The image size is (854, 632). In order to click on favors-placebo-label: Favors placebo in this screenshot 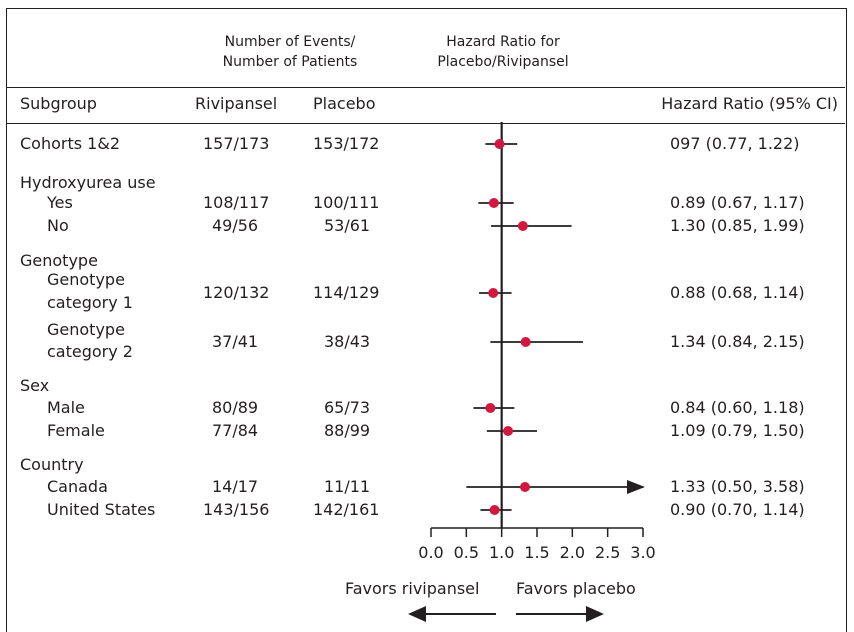, I will do `click(576, 588)`.